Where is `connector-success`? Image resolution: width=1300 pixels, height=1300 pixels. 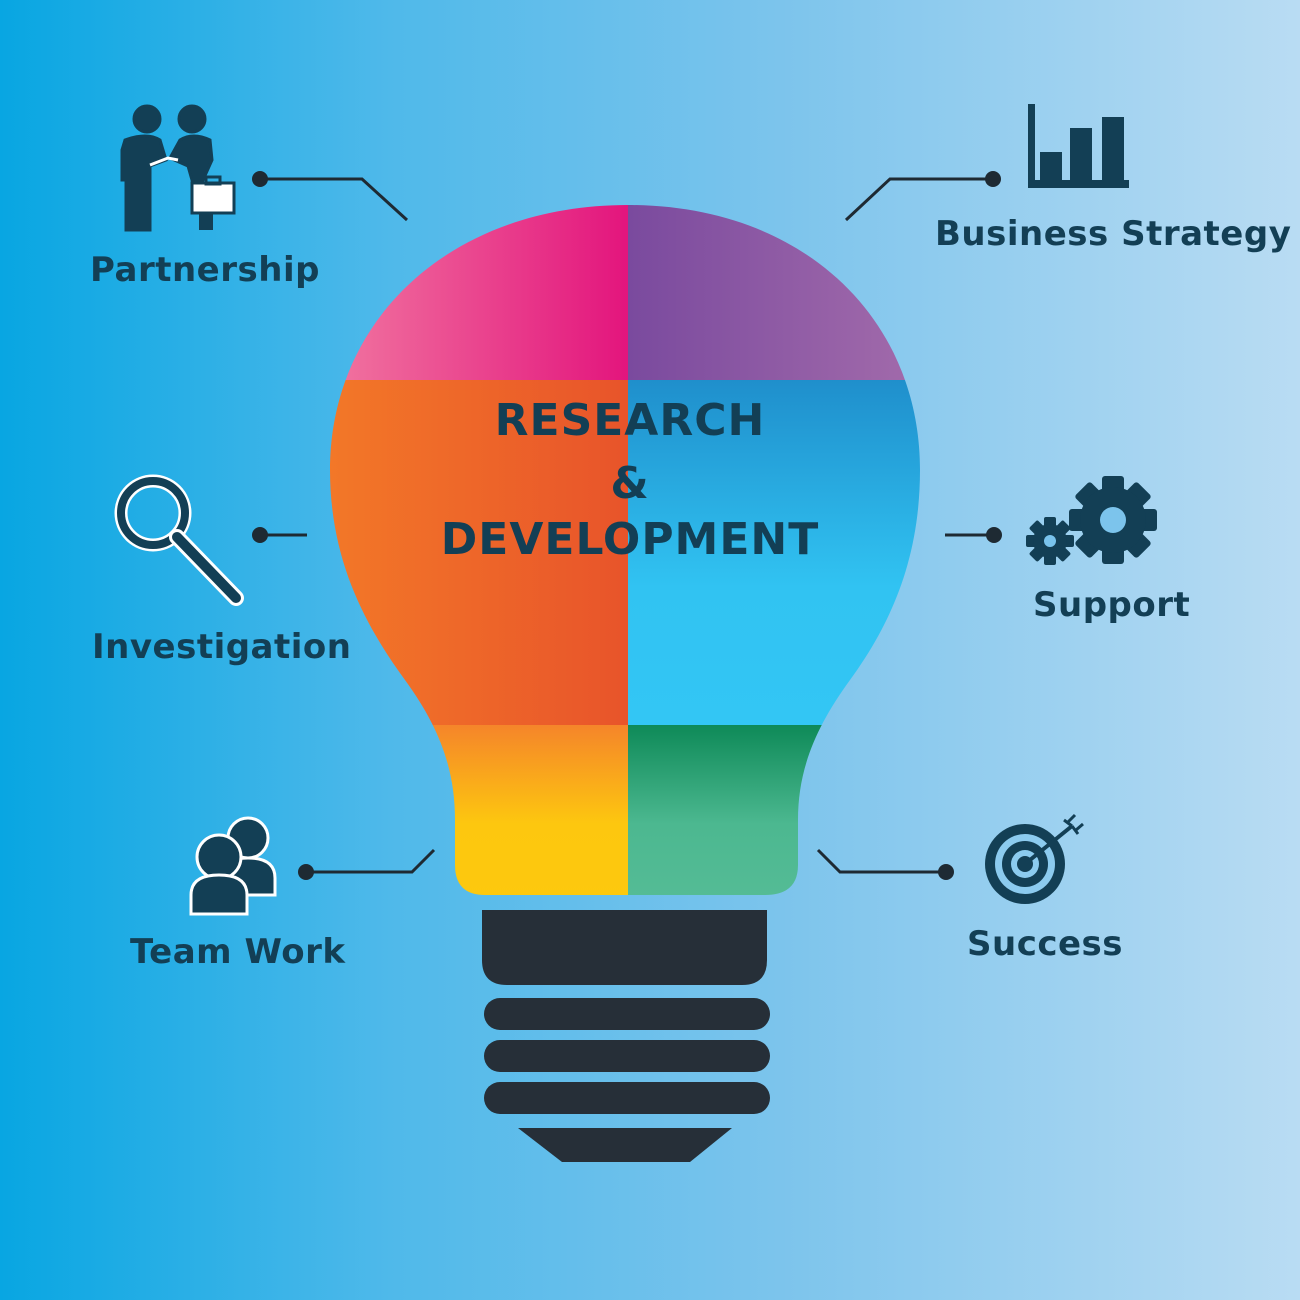 connector-success is located at coordinates (881, 861).